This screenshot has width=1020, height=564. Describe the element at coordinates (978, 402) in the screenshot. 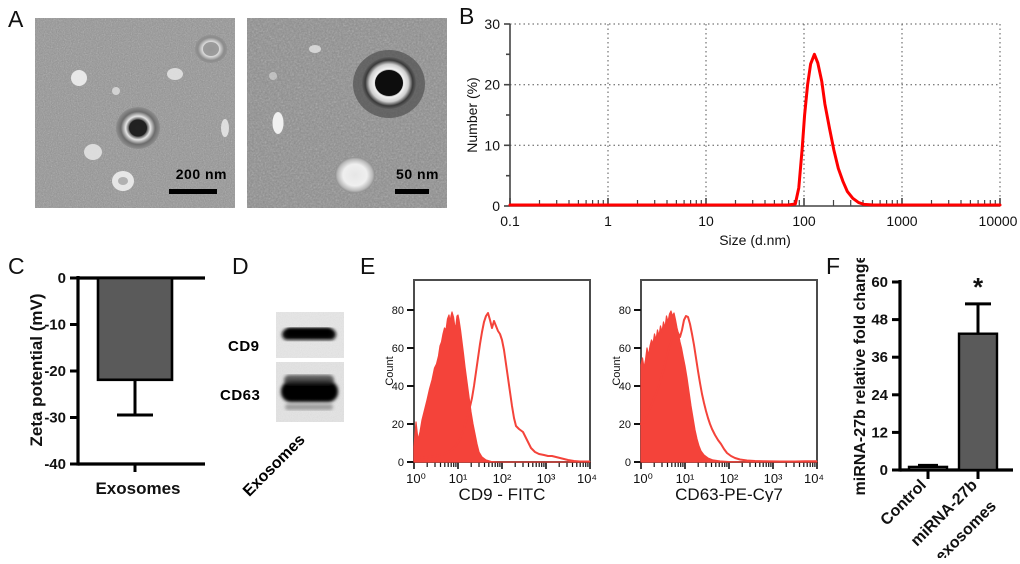

I see `bar-mirna27b-exosomes` at that location.